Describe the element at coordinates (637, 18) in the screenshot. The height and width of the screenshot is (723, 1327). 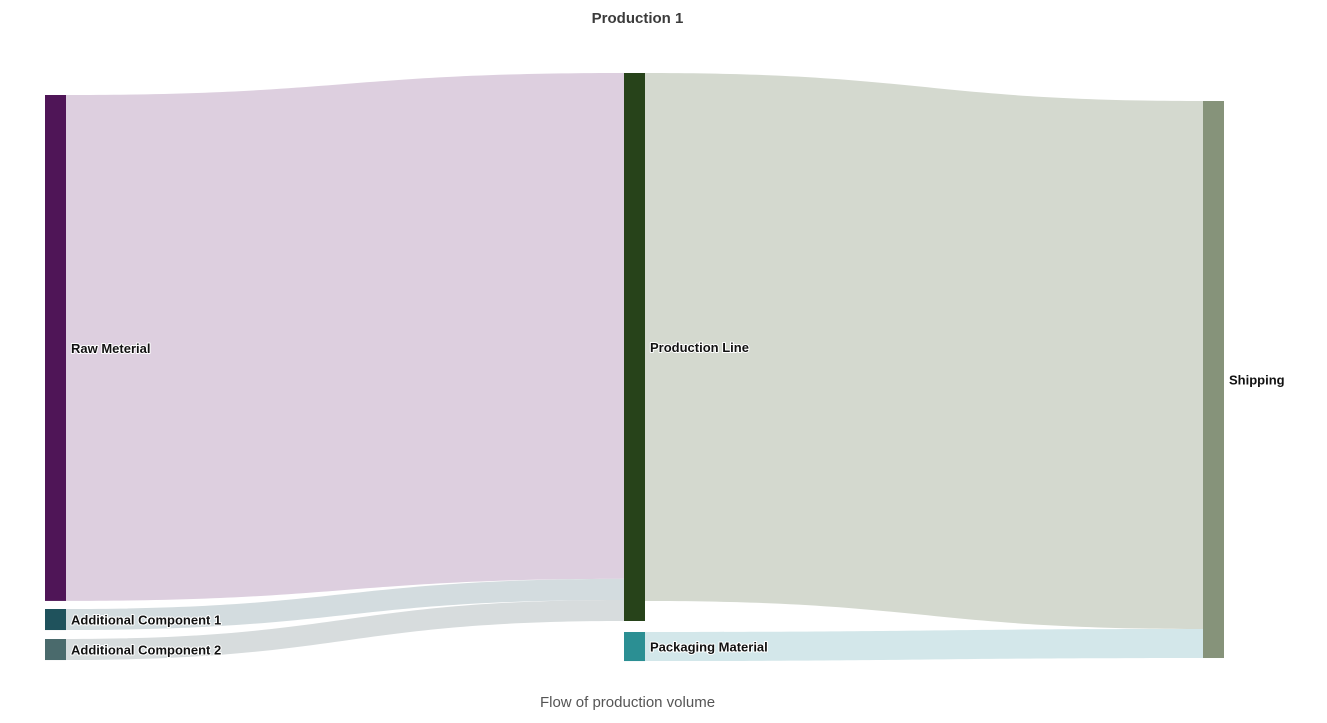
I see `chart-title: Production 1` at that location.